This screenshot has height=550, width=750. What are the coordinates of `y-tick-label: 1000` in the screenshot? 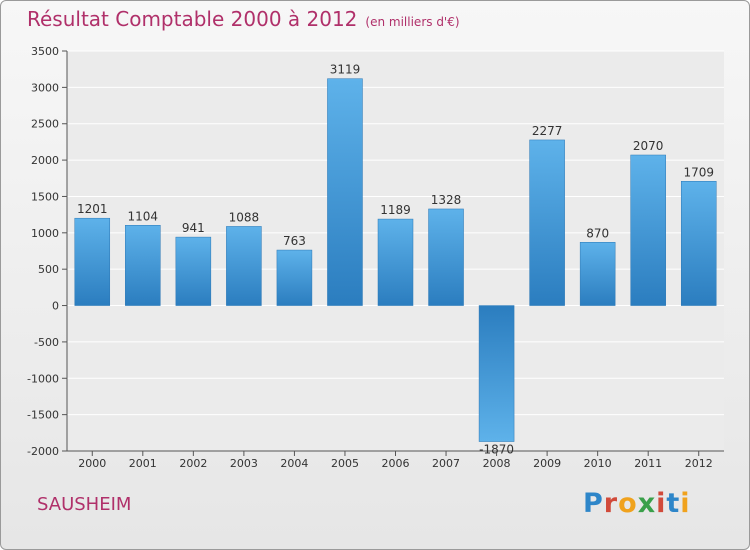 It's located at (45, 233).